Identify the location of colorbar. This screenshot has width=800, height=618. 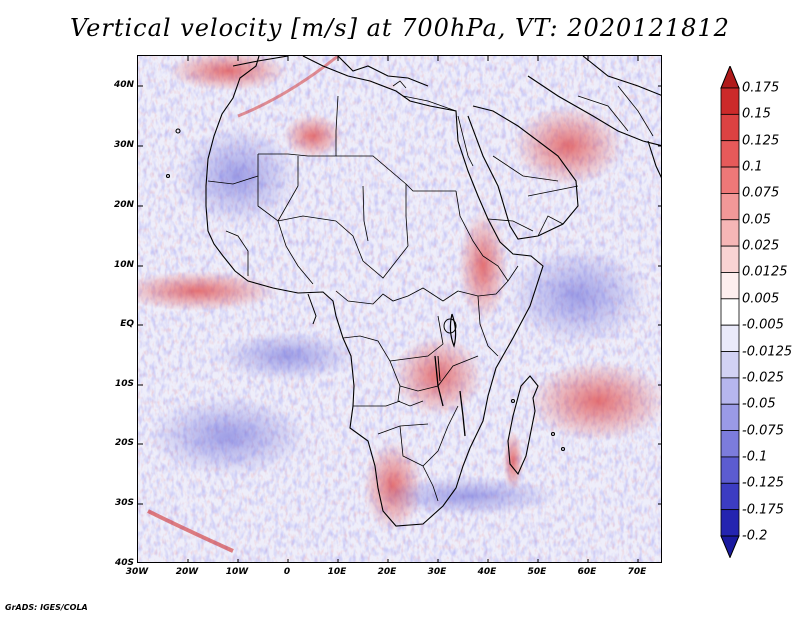
(730, 312).